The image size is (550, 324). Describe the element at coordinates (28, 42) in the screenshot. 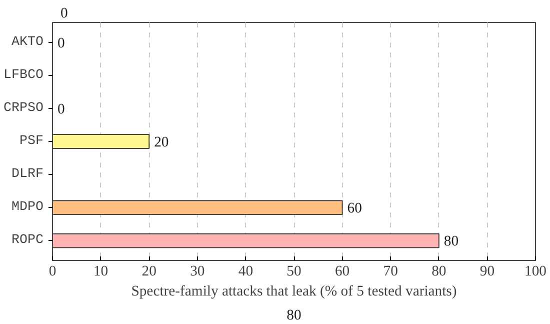

I see `y-tick-label: AKTO` at that location.